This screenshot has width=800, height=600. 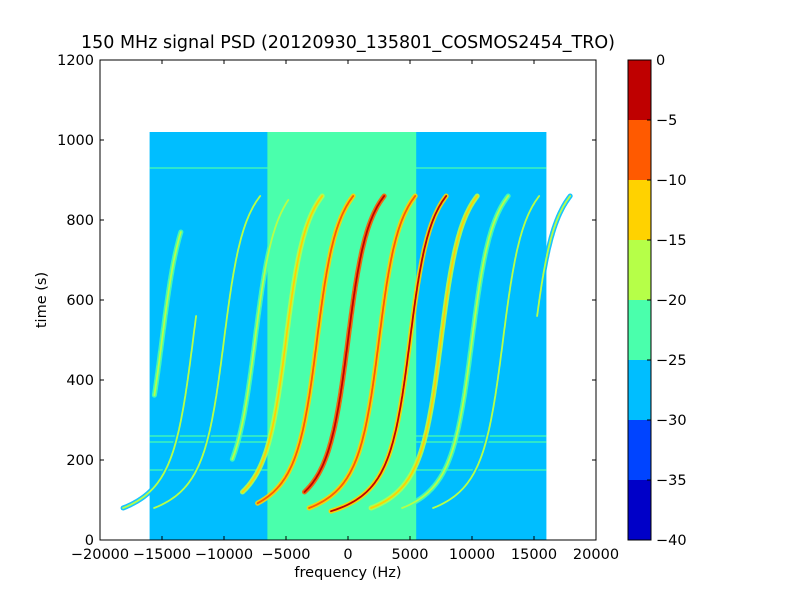 I want to click on x-tick-label: 5000, so click(x=410, y=555).